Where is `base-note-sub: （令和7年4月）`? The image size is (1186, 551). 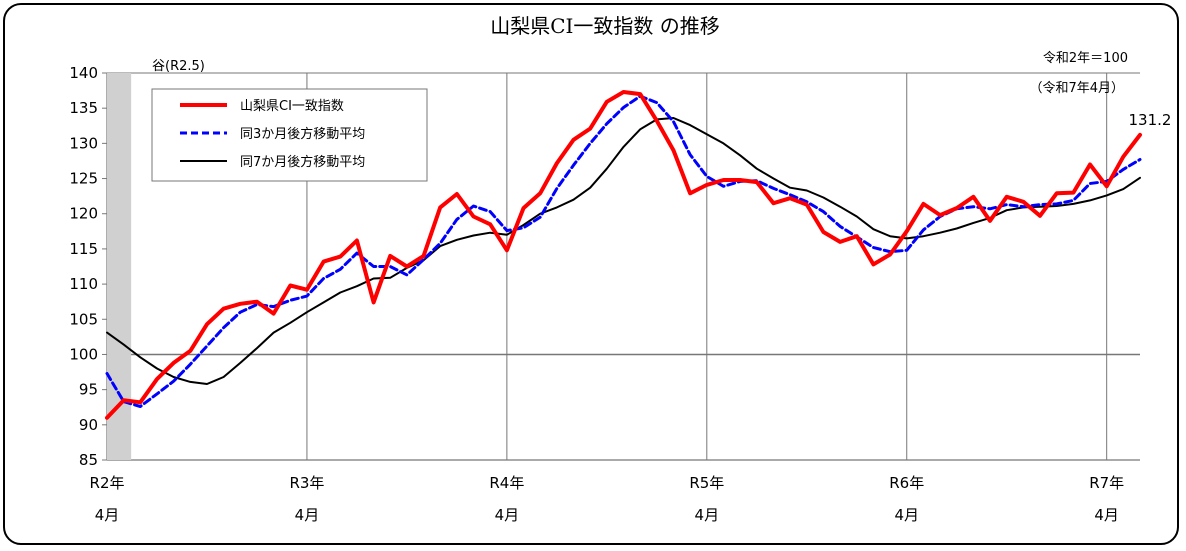 base-note-sub: （令和7年4月） is located at coordinates (1076, 88).